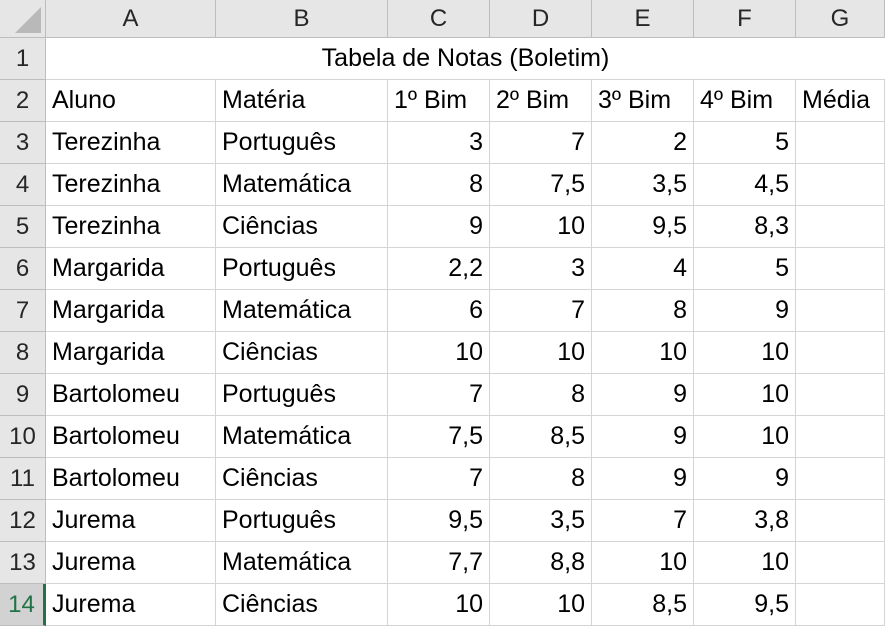  Describe the element at coordinates (745, 185) in the screenshot. I see `cell-f4: 4,5` at that location.